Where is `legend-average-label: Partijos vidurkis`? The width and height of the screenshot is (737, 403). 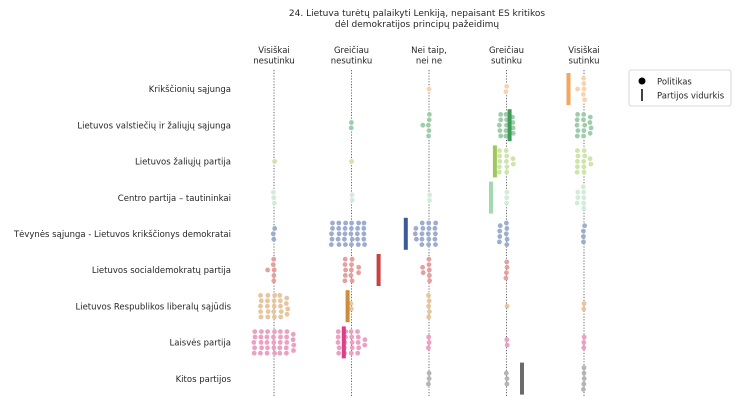 legend-average-label: Partijos vidurkis is located at coordinates (691, 97).